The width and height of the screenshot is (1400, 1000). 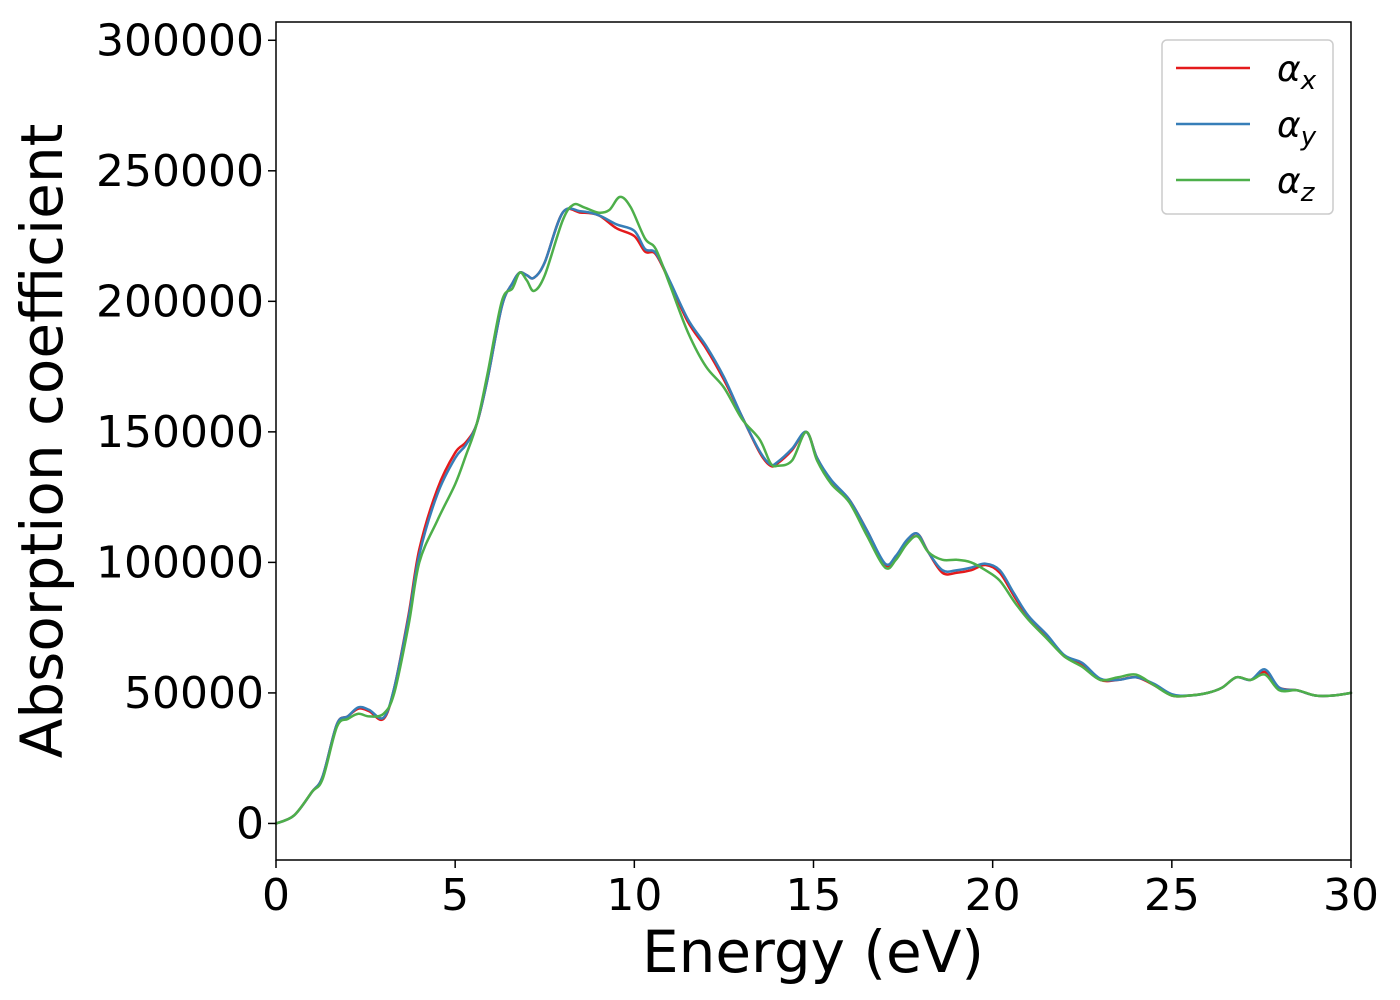 What do you see at coordinates (42, 441) in the screenshot?
I see `y-axis-label: Absorption coefficient` at bounding box center [42, 441].